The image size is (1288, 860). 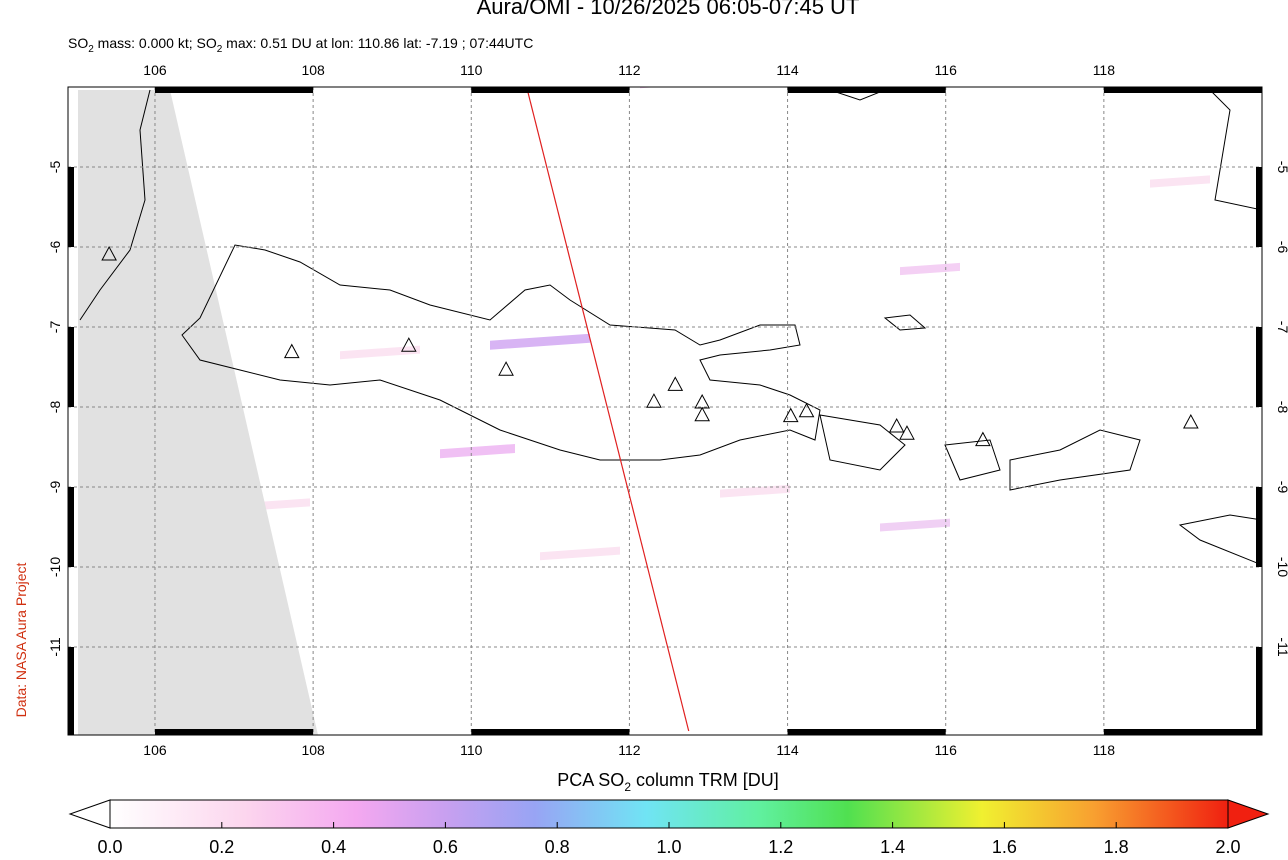 What do you see at coordinates (333, 846) in the screenshot?
I see `colorbar-tick-label: 0.4` at bounding box center [333, 846].